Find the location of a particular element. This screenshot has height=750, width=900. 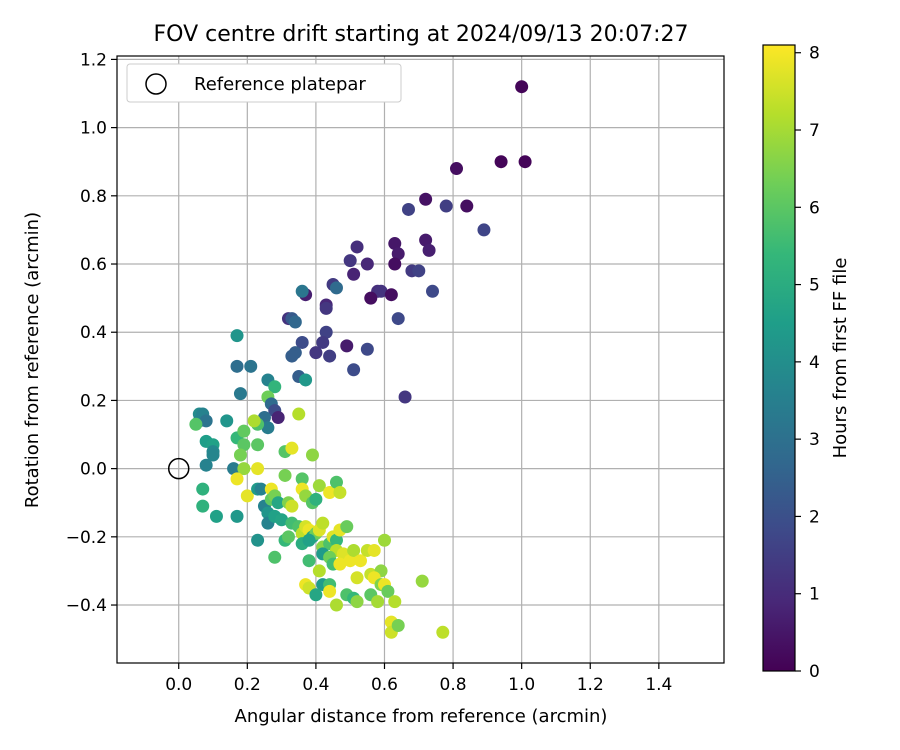

y-tick-label: 0.4 is located at coordinates (93, 333).